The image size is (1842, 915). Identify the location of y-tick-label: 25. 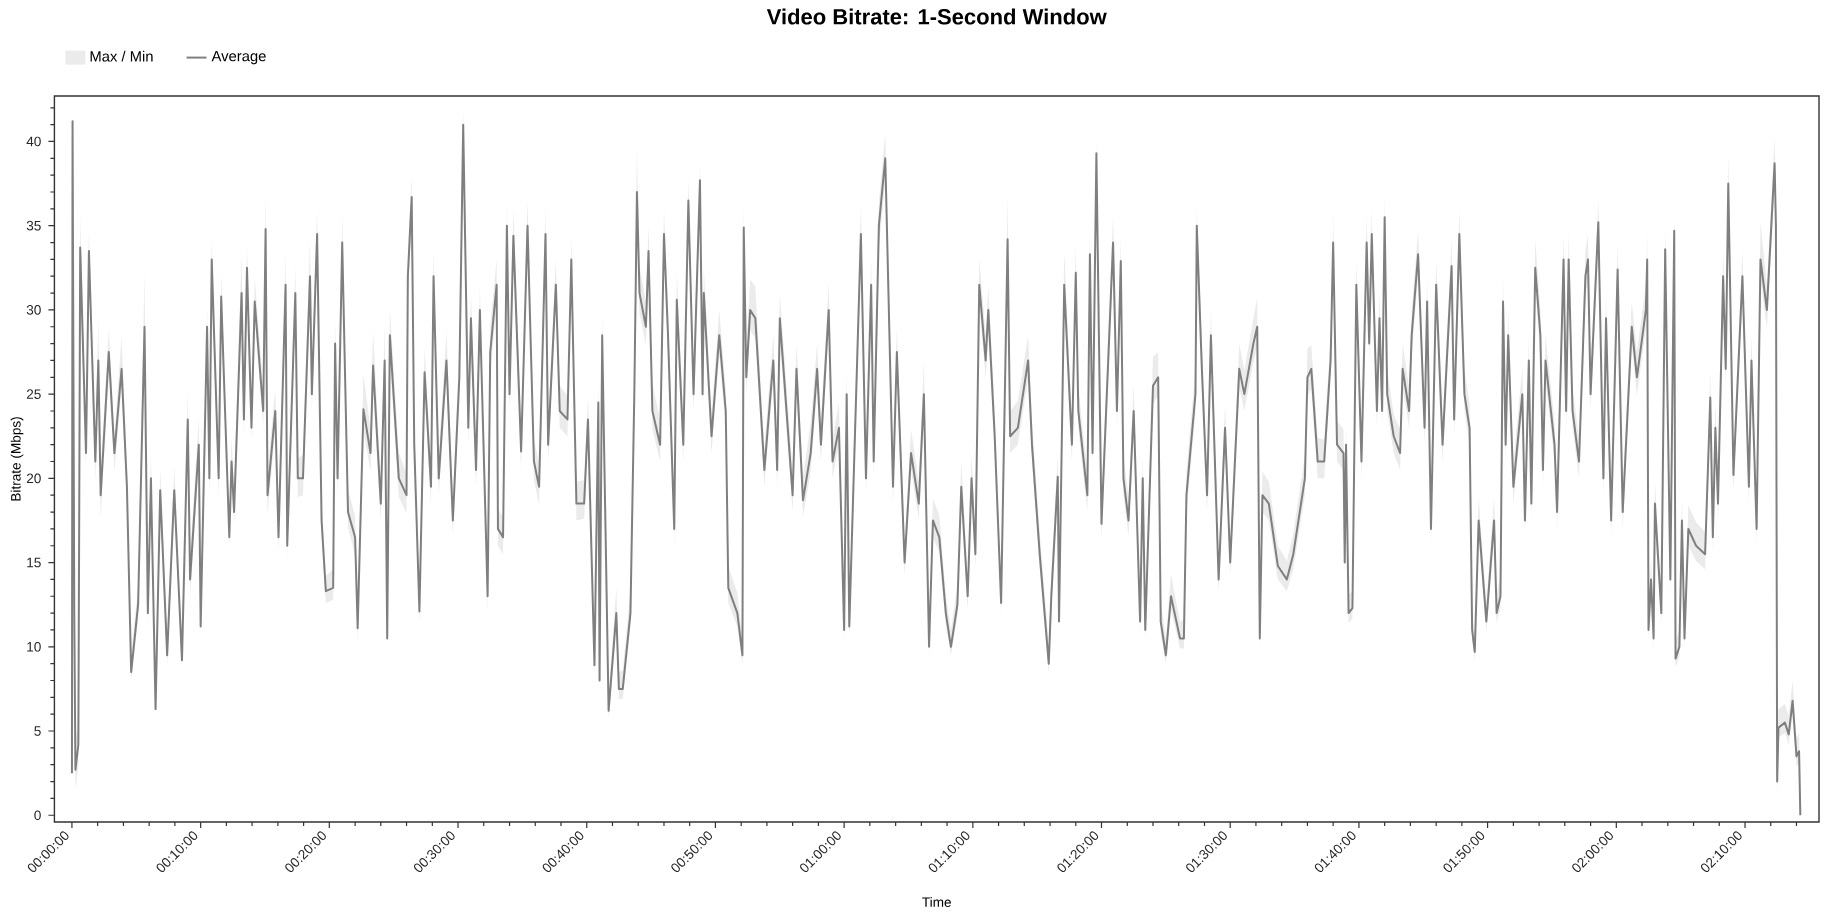
(33, 394).